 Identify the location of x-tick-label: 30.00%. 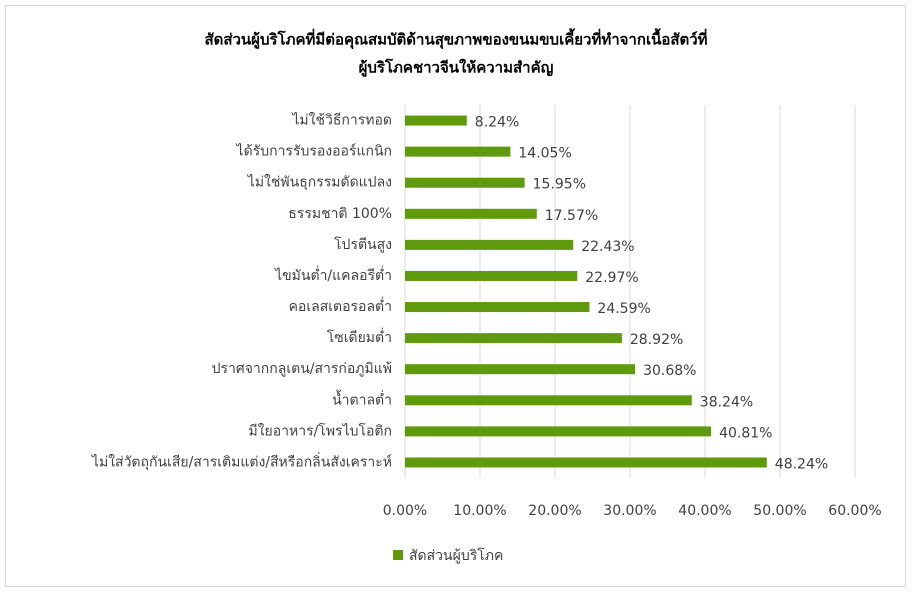
(629, 511).